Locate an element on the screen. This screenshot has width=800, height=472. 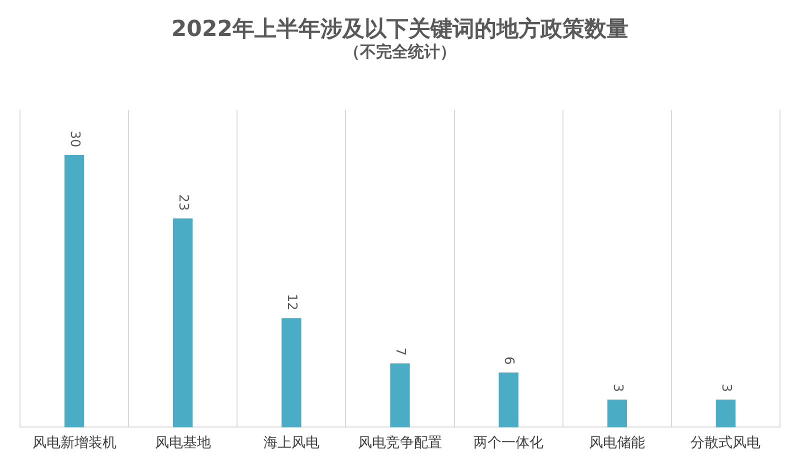
data-label: 7 is located at coordinates (400, 351).